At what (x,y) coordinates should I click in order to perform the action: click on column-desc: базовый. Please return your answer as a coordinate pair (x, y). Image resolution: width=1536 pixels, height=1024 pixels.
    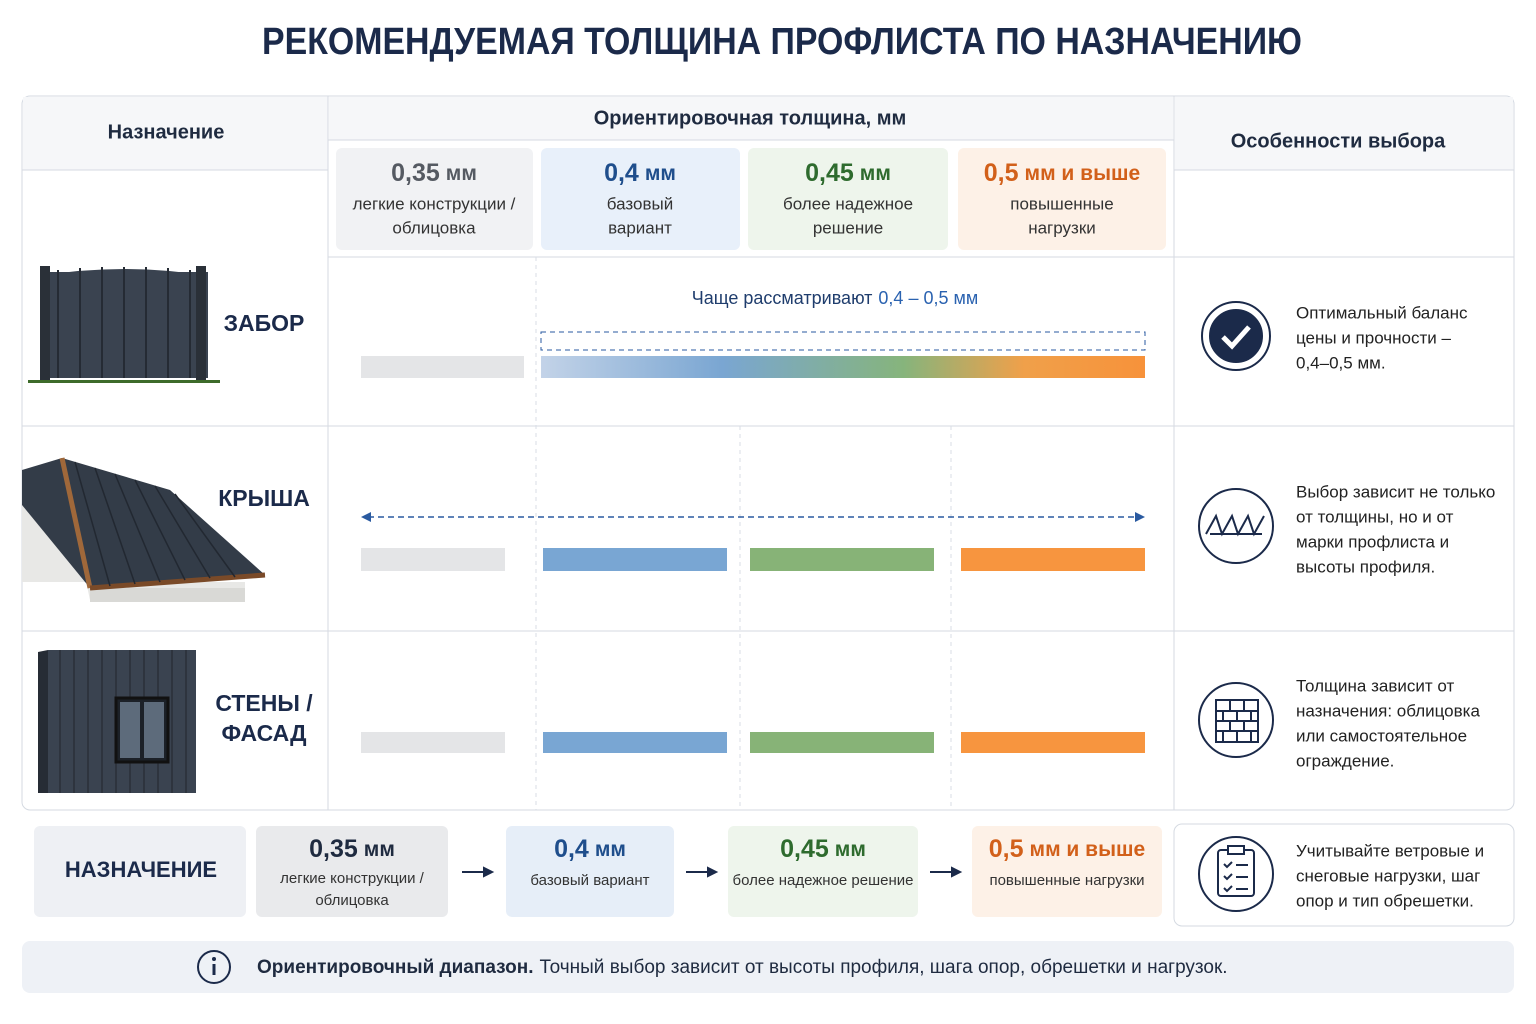
    Looking at the image, I should click on (640, 203).